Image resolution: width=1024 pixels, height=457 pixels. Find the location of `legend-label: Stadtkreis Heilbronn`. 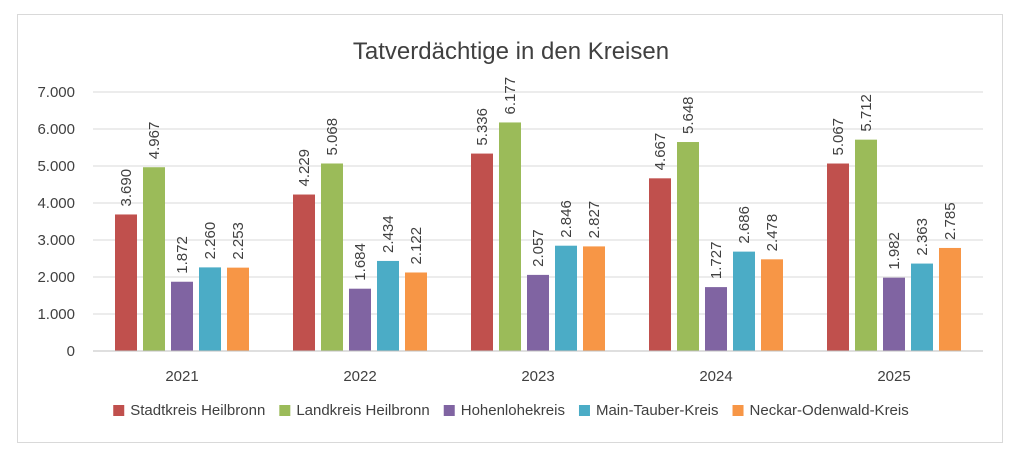

legend-label: Stadtkreis Heilbronn is located at coordinates (197, 410).